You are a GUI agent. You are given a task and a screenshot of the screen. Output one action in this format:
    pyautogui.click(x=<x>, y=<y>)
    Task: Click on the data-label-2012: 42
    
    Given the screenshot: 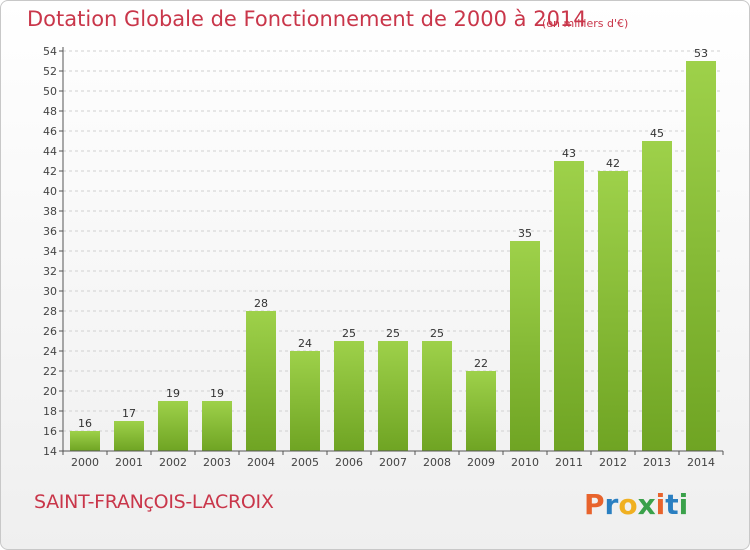 What is the action you would take?
    pyautogui.click(x=613, y=163)
    